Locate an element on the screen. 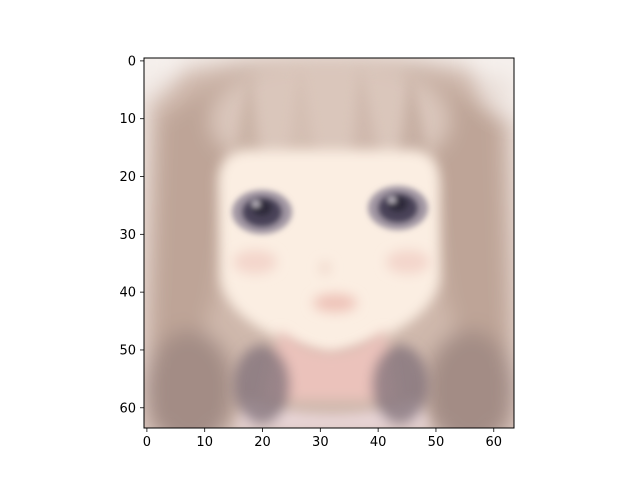  y-tick-label: 10 is located at coordinates (127, 119).